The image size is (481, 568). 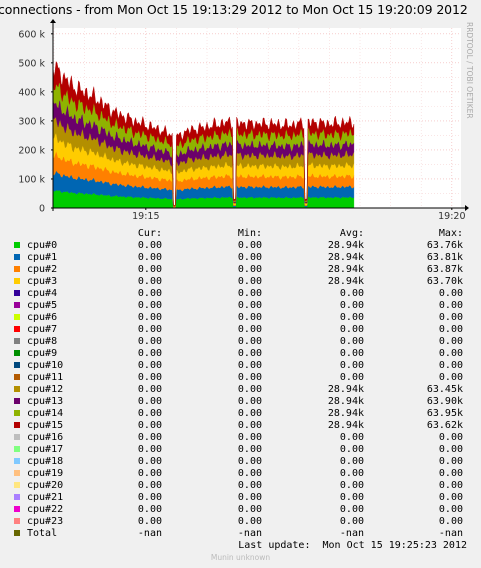 I want to click on legend-name: cpu#10, so click(x=45, y=365).